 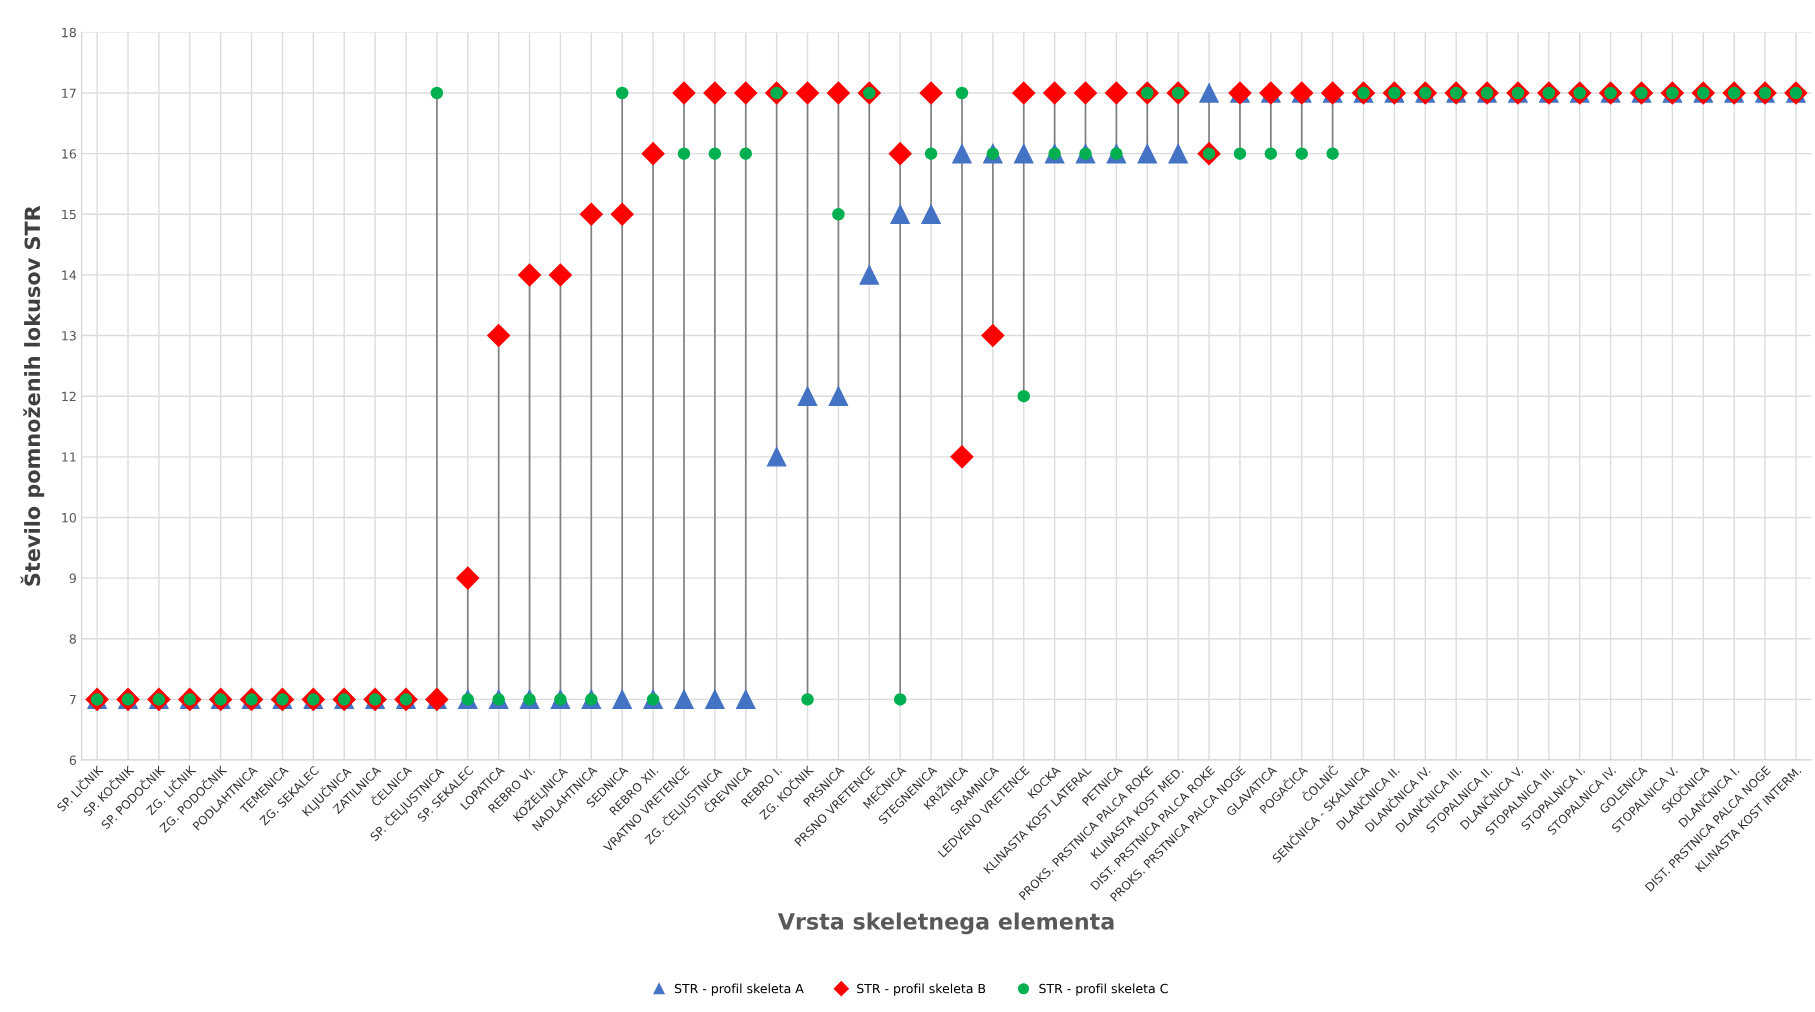 I want to click on y-tick-label: 11, so click(x=69, y=457).